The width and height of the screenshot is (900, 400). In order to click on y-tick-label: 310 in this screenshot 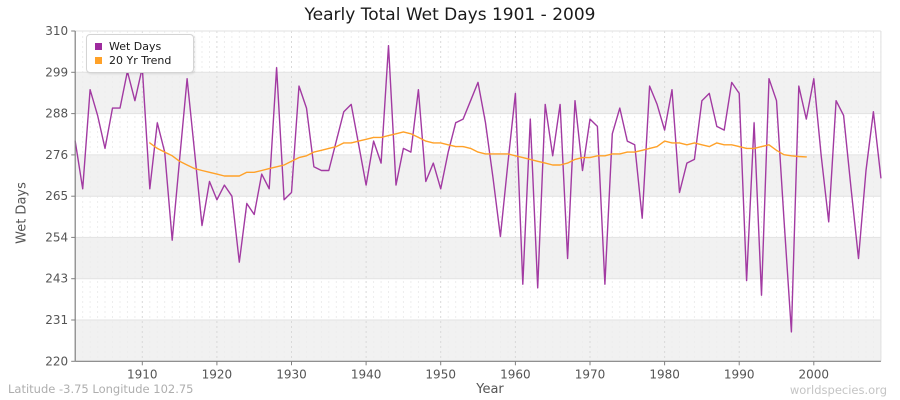, I will do `click(56, 31)`.